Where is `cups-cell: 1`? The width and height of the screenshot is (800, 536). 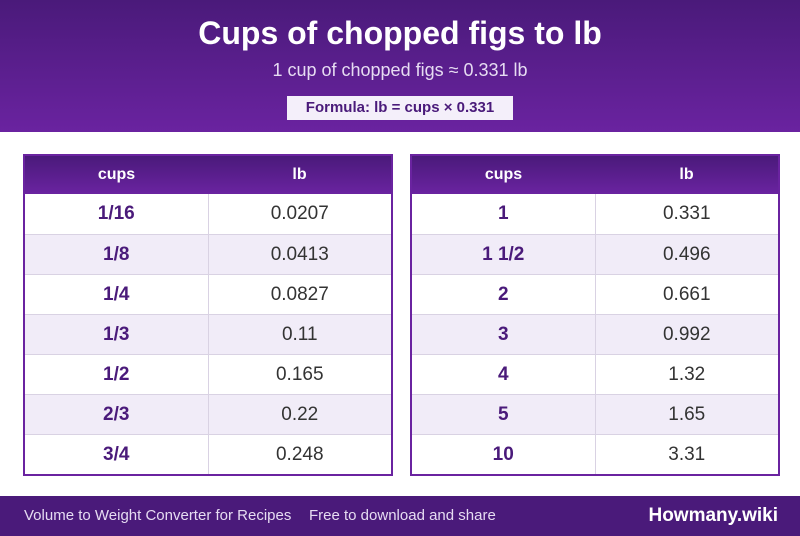 cups-cell: 1 is located at coordinates (504, 214).